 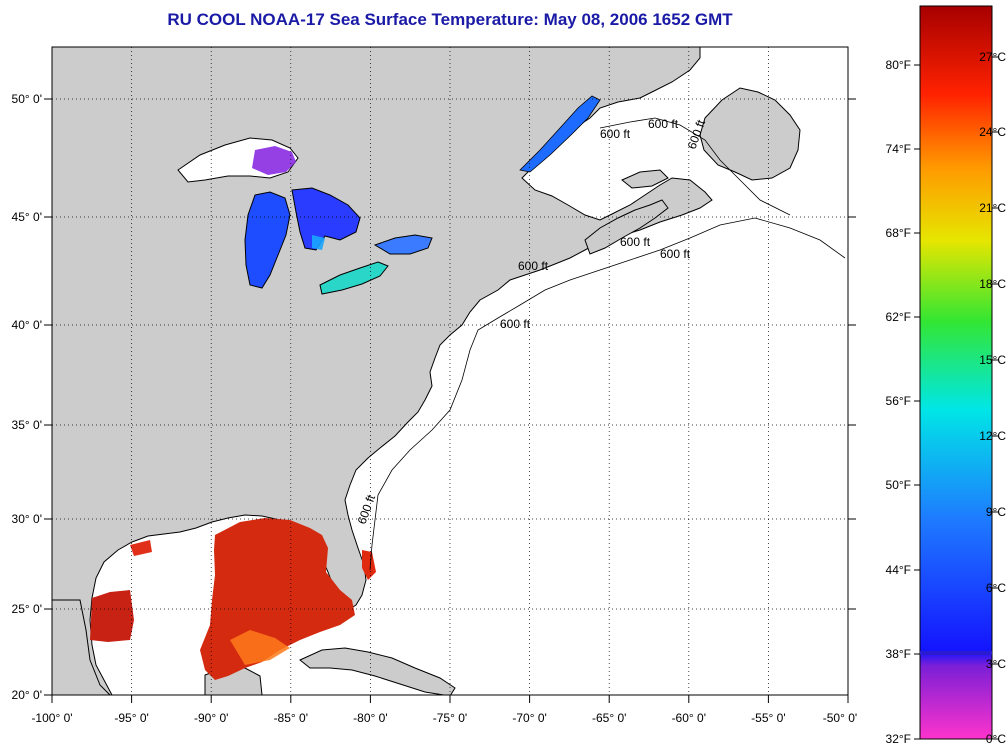 What do you see at coordinates (750, 134) in the screenshot?
I see `newfoundland-land` at bounding box center [750, 134].